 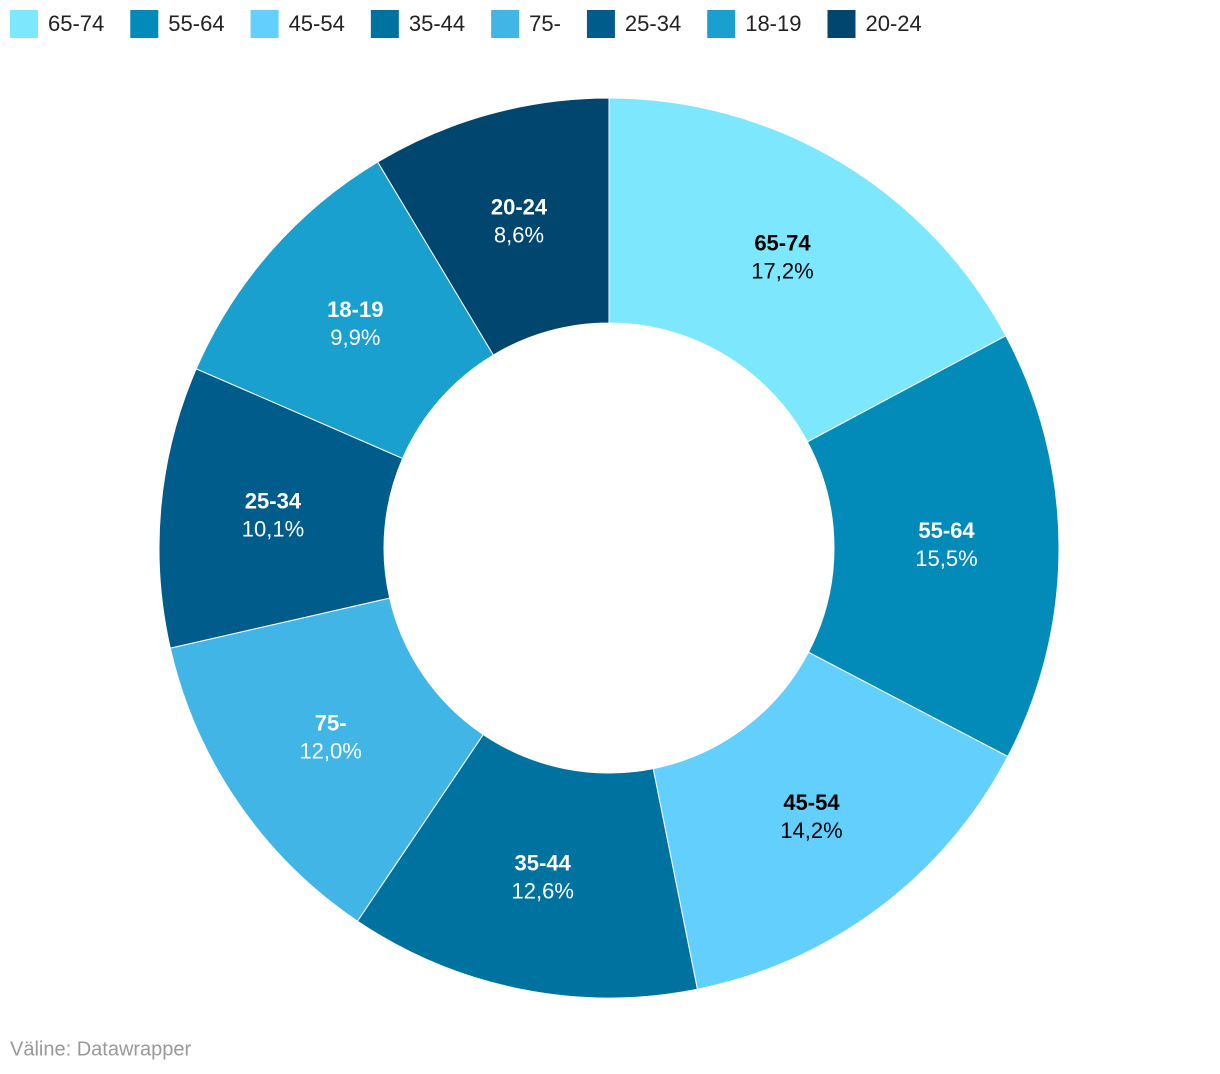 What do you see at coordinates (519, 235) in the screenshot?
I see `slice-value: 8,6%` at bounding box center [519, 235].